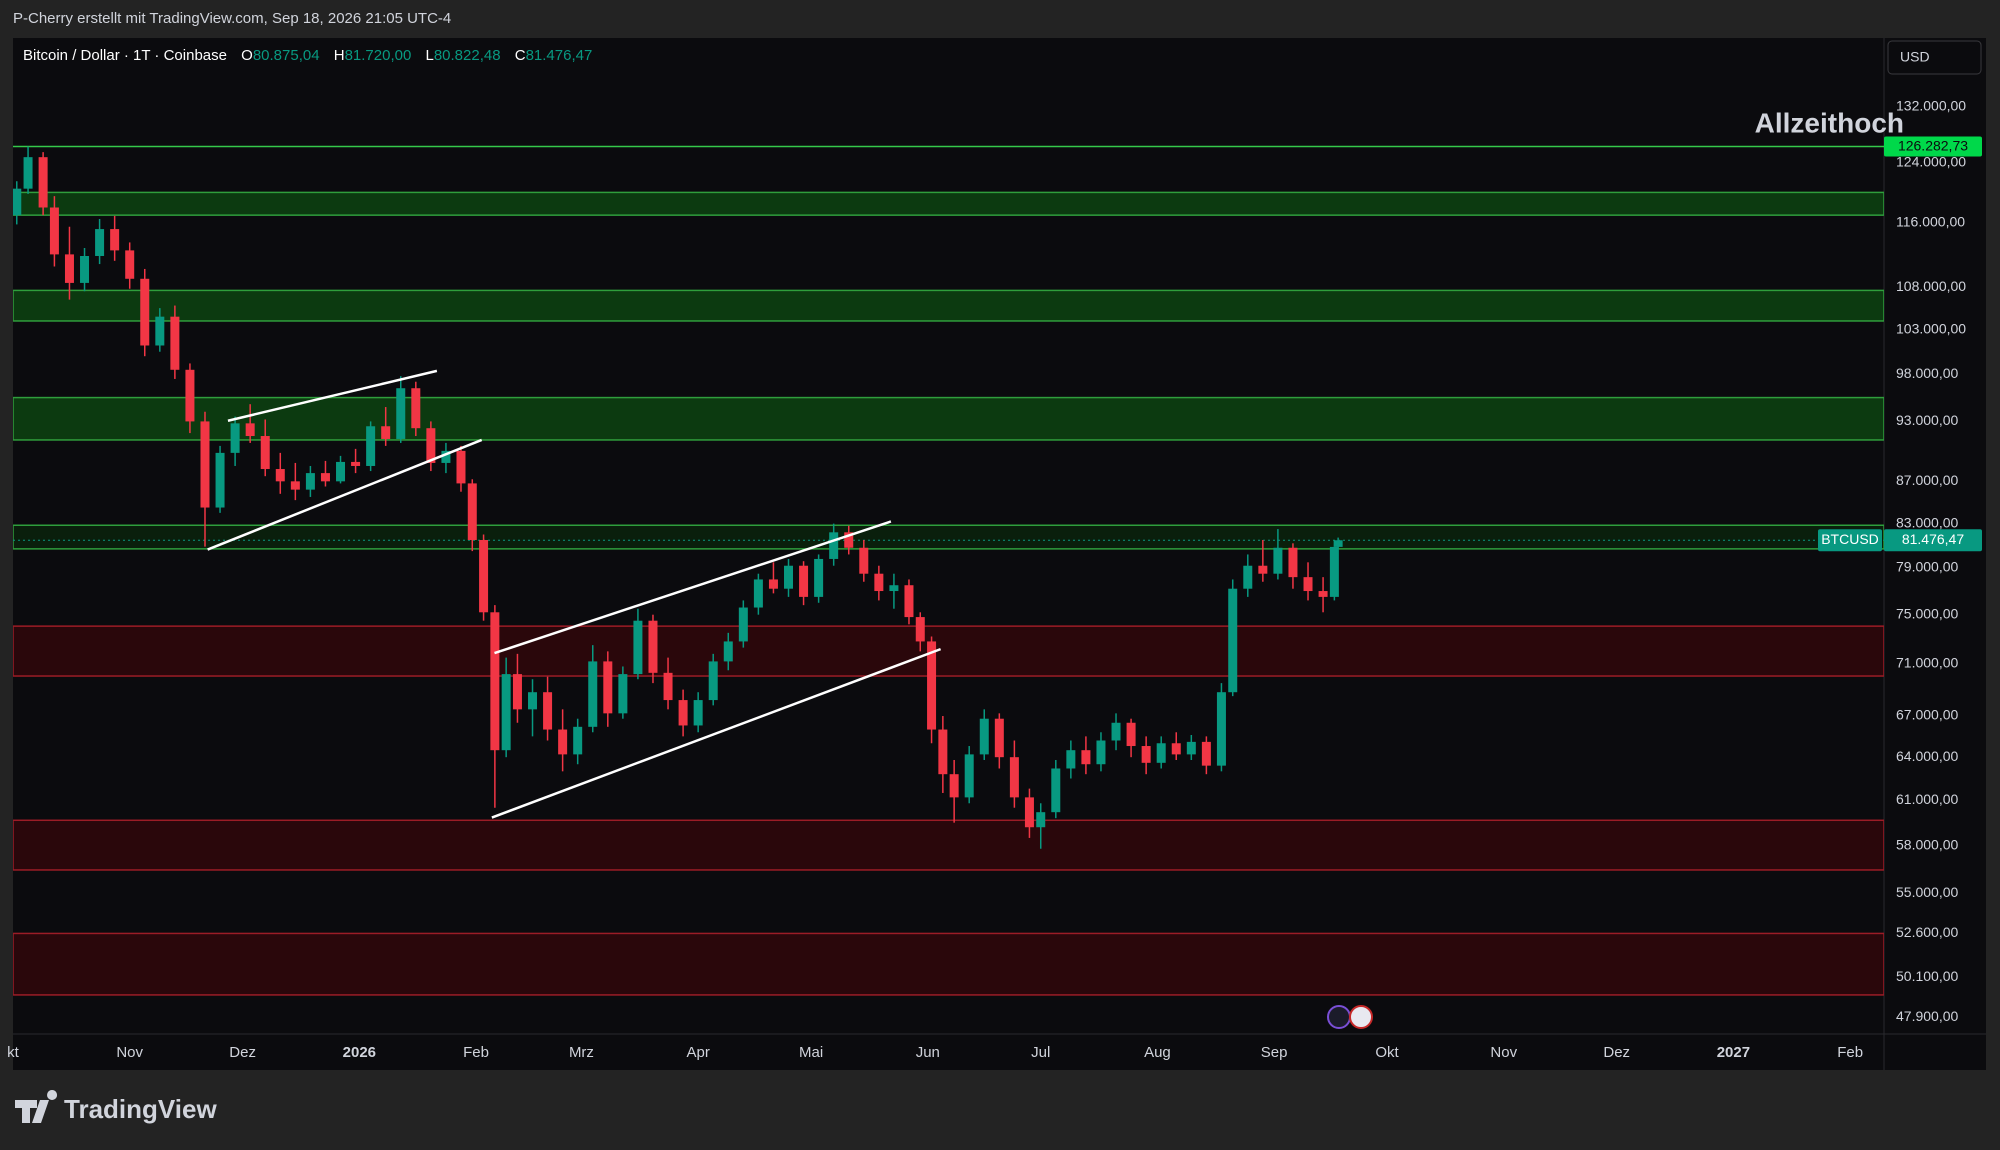  I want to click on ohlc-value: 80.822,48, so click(467, 55).